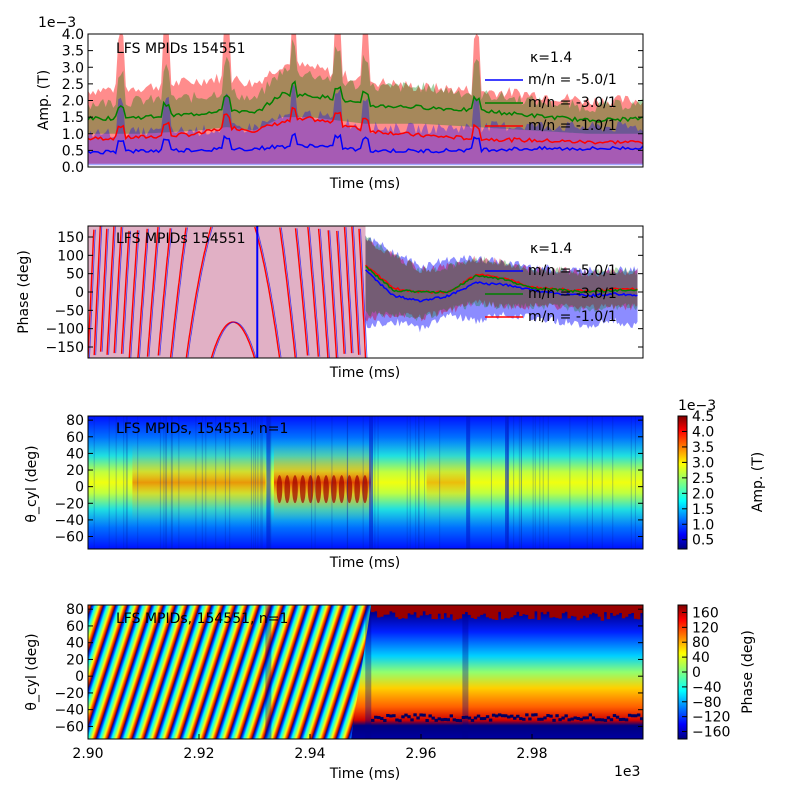 The width and height of the screenshot is (800, 800). What do you see at coordinates (75, 438) in the screenshot?
I see `y-tick-label-3: 60` at bounding box center [75, 438].